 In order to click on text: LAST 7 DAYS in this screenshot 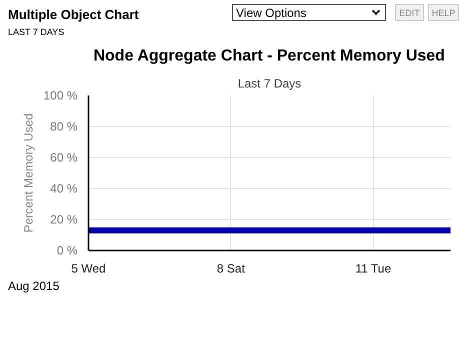, I will do `click(36, 32)`.